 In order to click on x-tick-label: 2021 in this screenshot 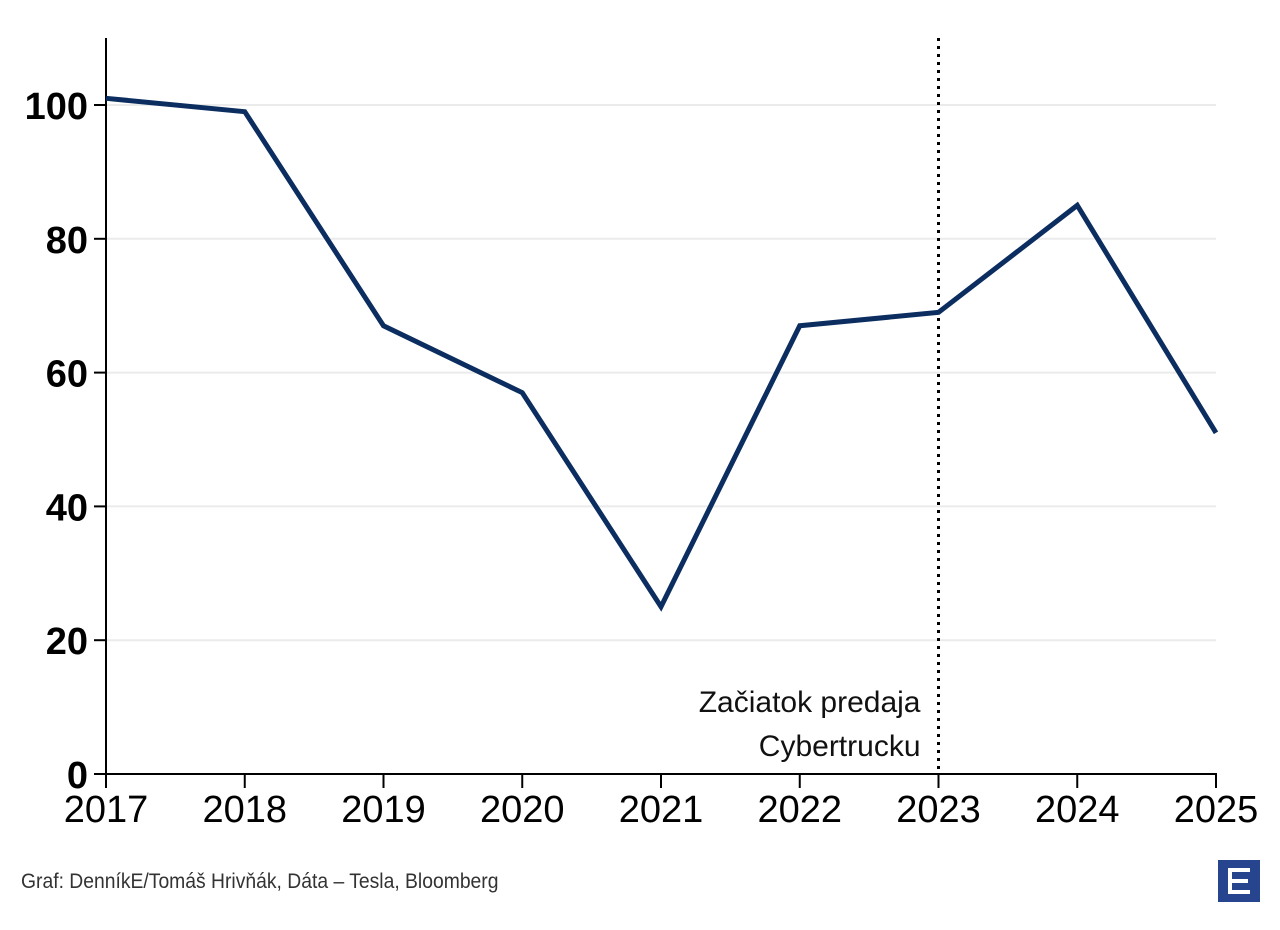, I will do `click(661, 810)`.